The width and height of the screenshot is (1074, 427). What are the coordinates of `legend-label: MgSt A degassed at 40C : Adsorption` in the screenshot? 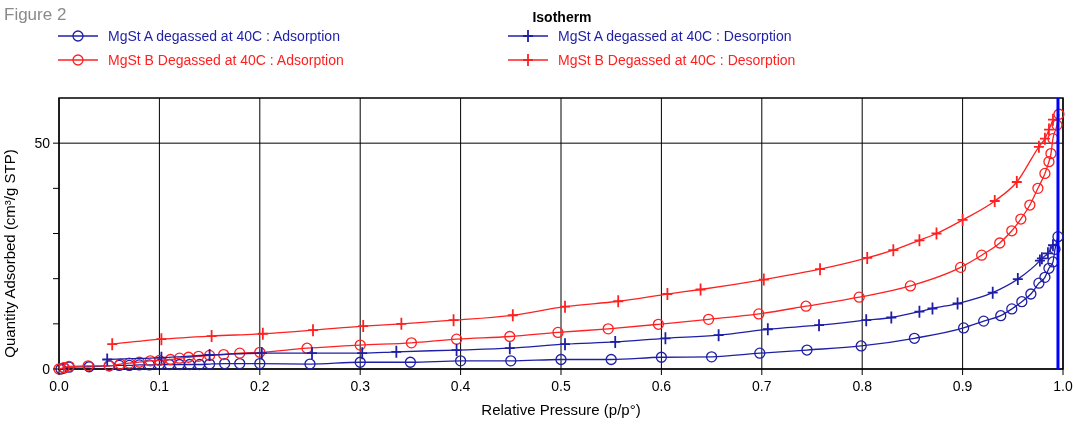 It's located at (224, 36).